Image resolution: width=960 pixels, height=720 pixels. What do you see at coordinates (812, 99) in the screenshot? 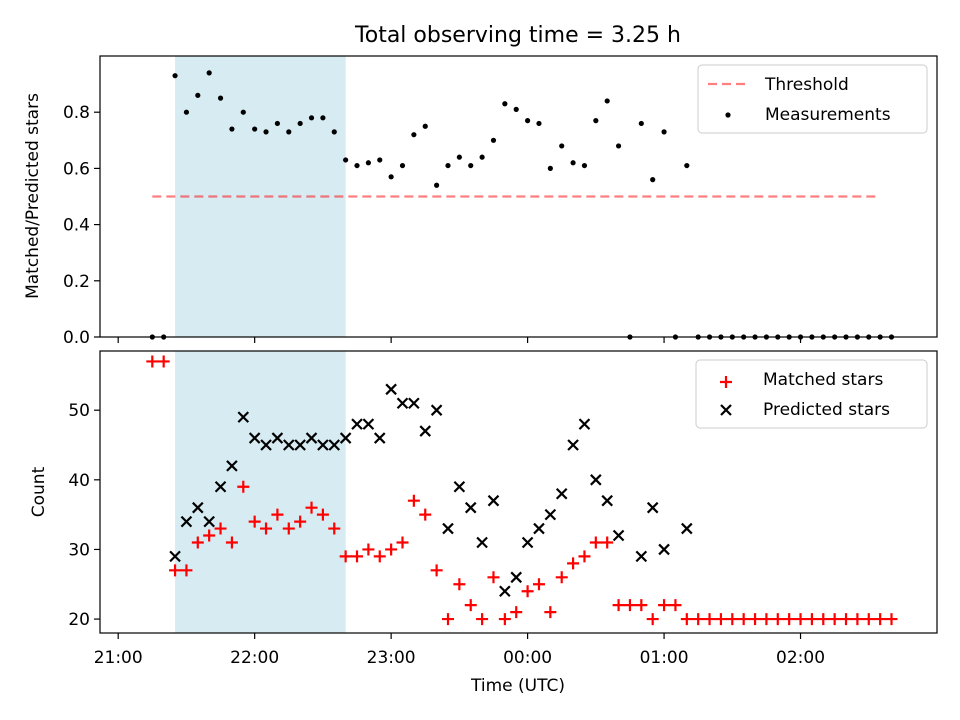
I see `top-legend: Threshold Measurements` at bounding box center [812, 99].